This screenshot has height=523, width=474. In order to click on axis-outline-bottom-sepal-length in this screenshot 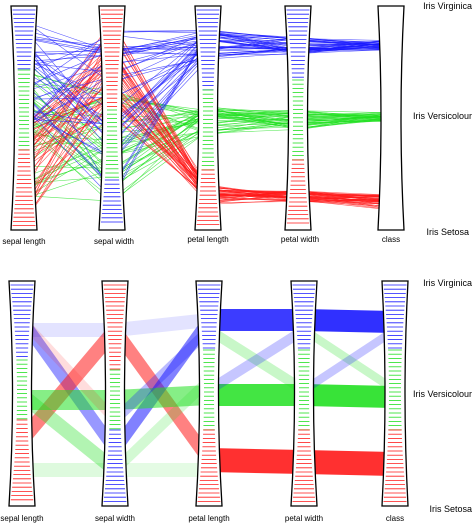, I will do `click(22, 393)`.